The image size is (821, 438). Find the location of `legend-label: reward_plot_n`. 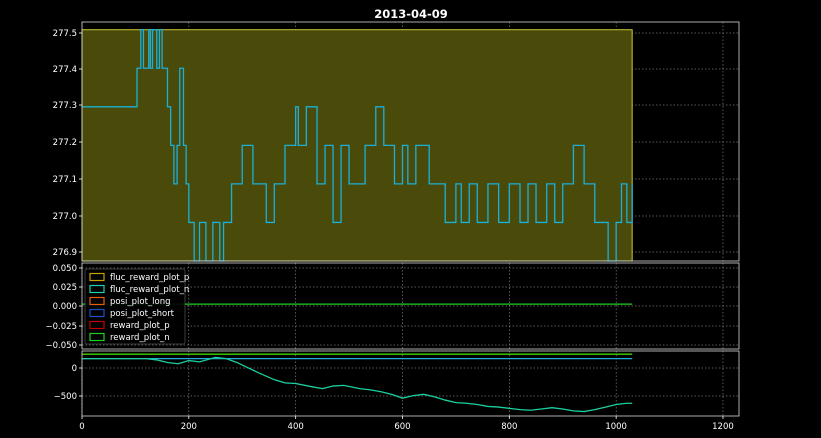

legend-label: reward_plot_n is located at coordinates (140, 338).